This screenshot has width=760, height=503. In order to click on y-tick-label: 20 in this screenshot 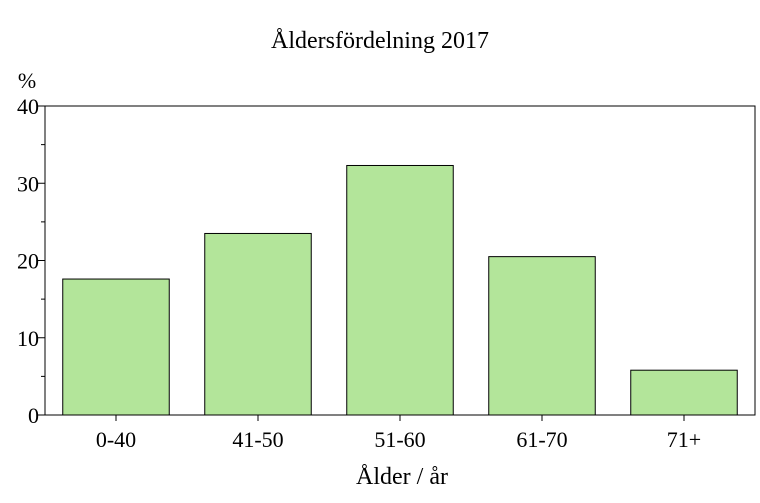, I will do `click(28, 261)`.